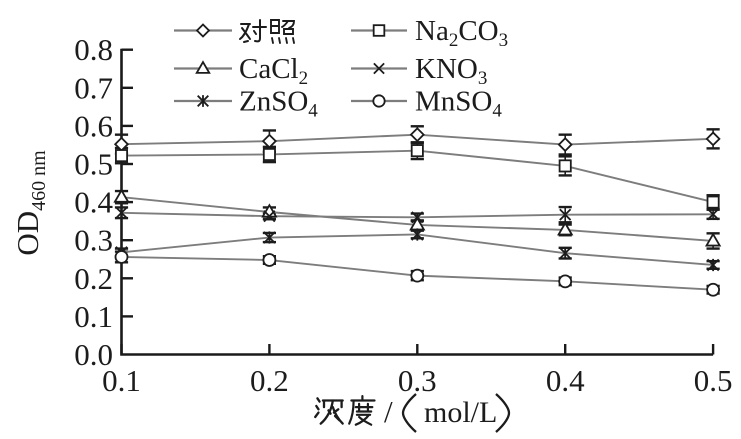  Describe the element at coordinates (451, 71) in the screenshot. I see `svg-text: KNO3` at that location.